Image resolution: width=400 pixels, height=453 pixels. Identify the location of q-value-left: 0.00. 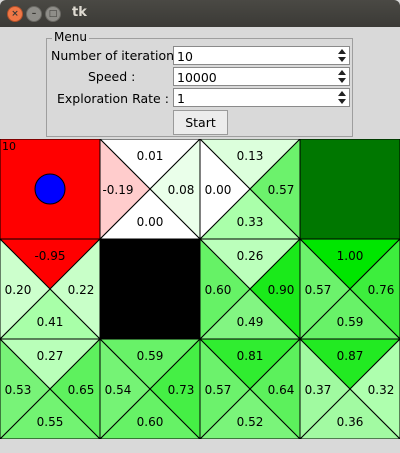
(218, 190).